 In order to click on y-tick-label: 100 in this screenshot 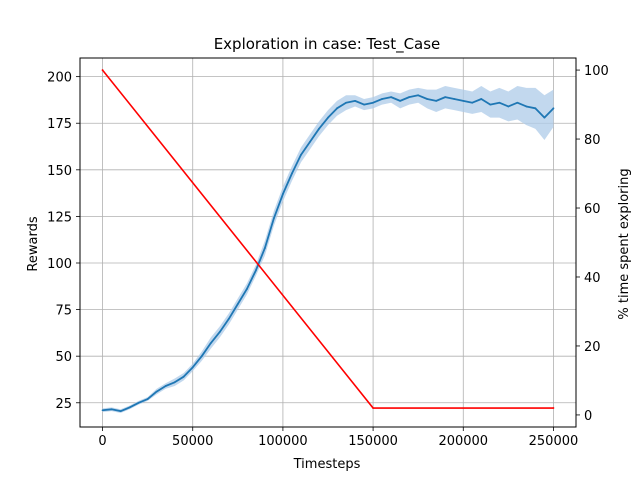, I will do `click(59, 264)`.